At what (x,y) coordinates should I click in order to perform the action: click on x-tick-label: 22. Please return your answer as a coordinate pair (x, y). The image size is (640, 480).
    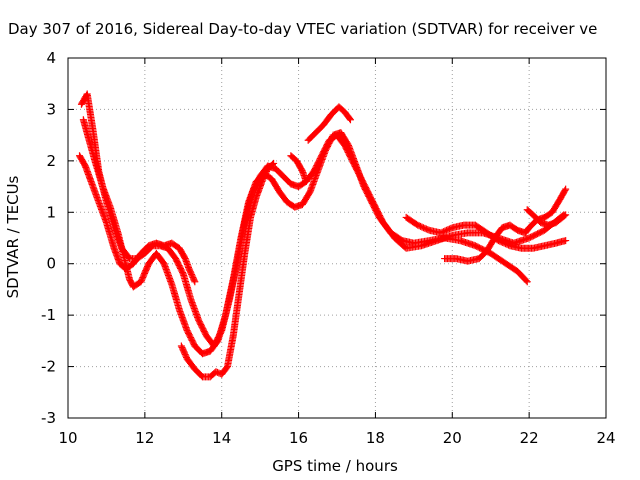
    Looking at the image, I should click on (529, 438).